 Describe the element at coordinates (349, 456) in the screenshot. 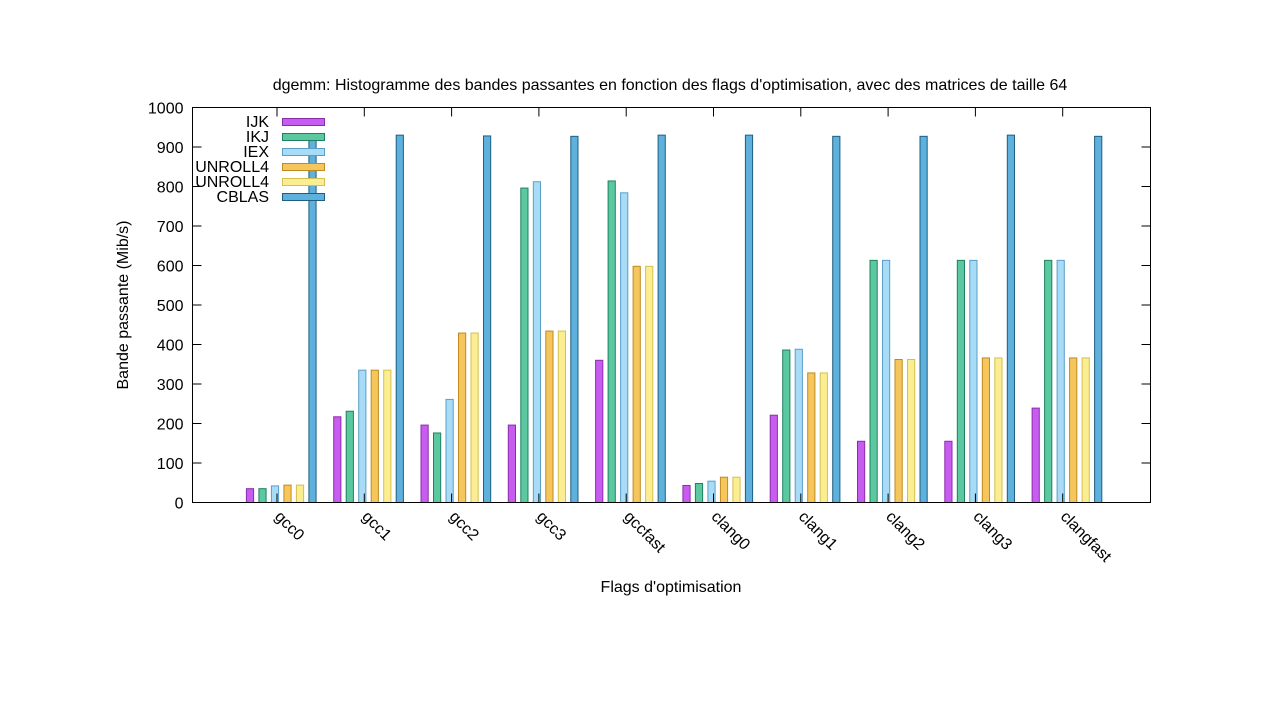

I see `bar-ikj-gcc1` at that location.